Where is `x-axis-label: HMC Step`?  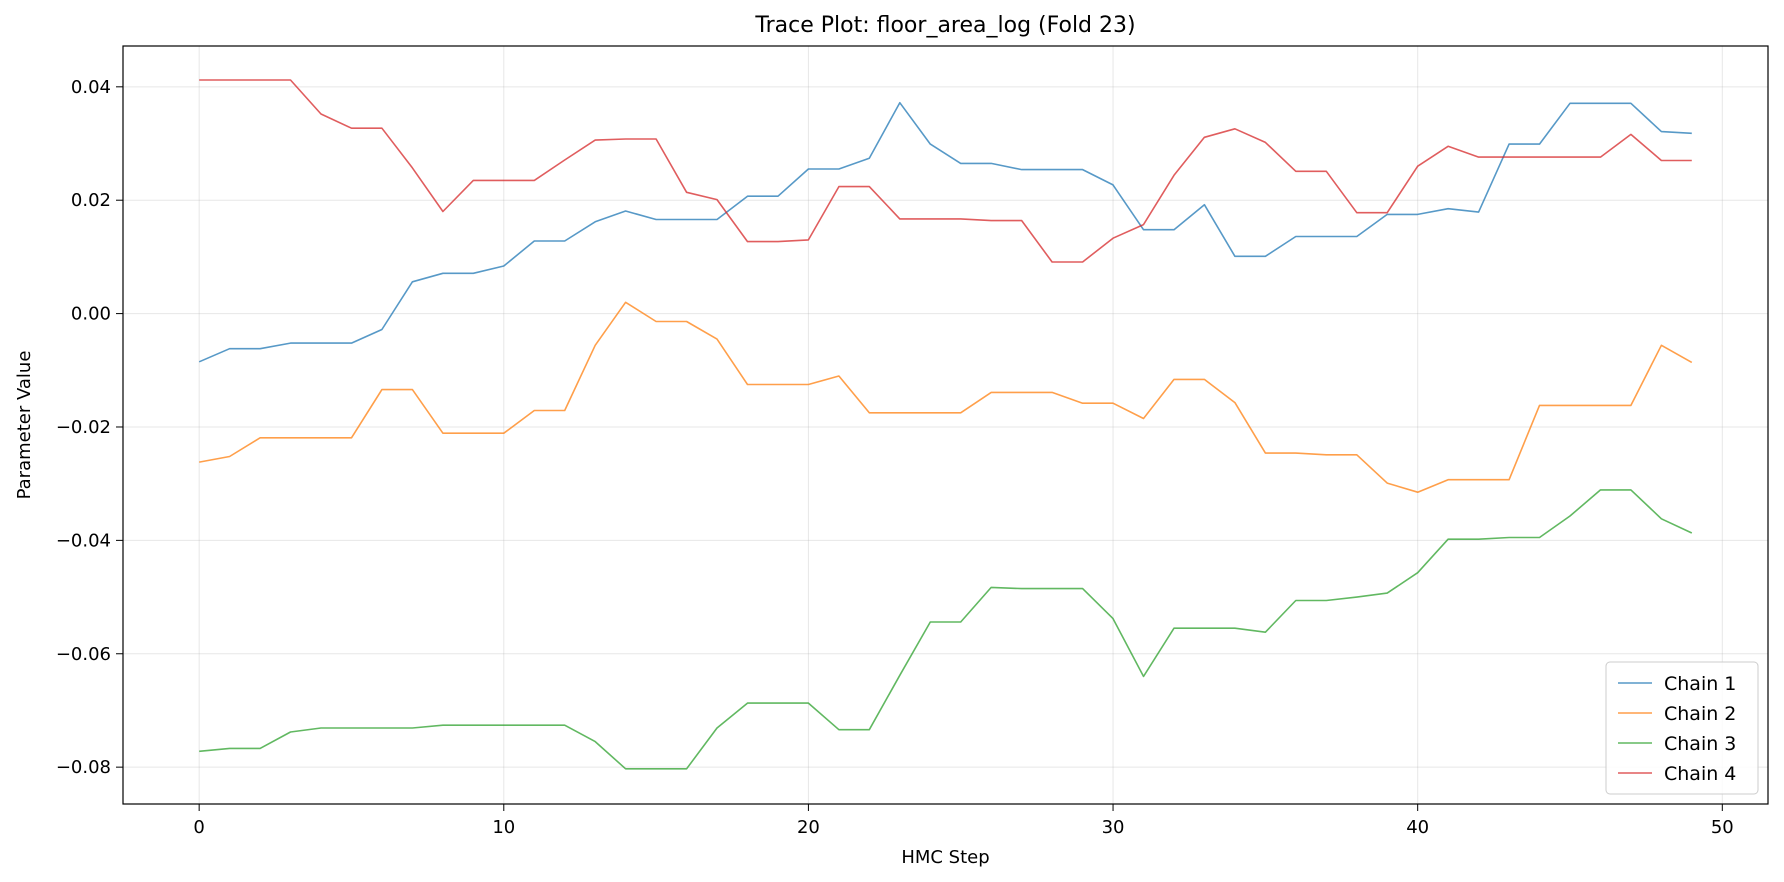 x-axis-label: HMC Step is located at coordinates (945, 857).